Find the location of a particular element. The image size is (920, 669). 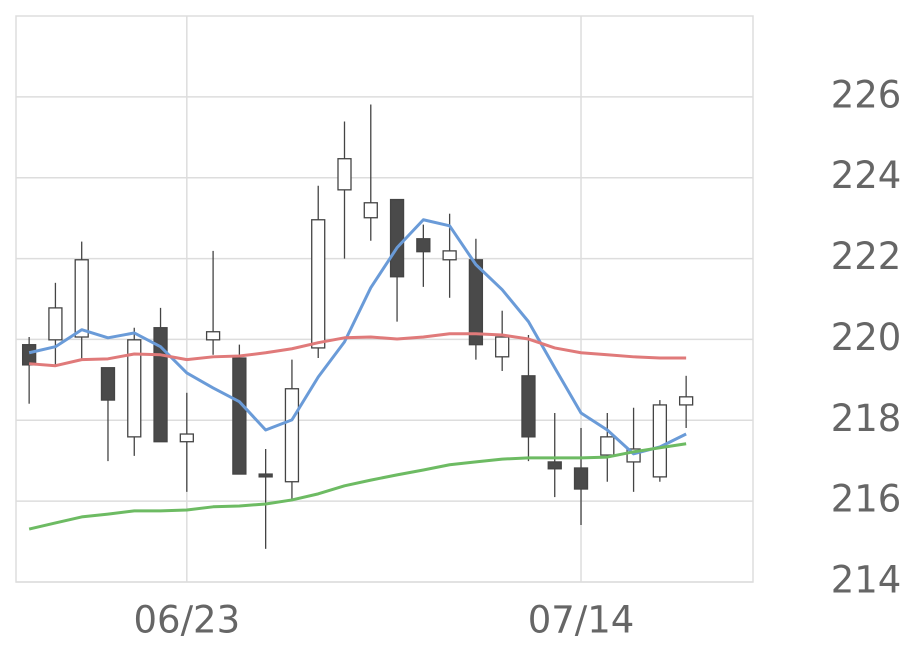

y-tick-label: 224 is located at coordinates (866, 175).